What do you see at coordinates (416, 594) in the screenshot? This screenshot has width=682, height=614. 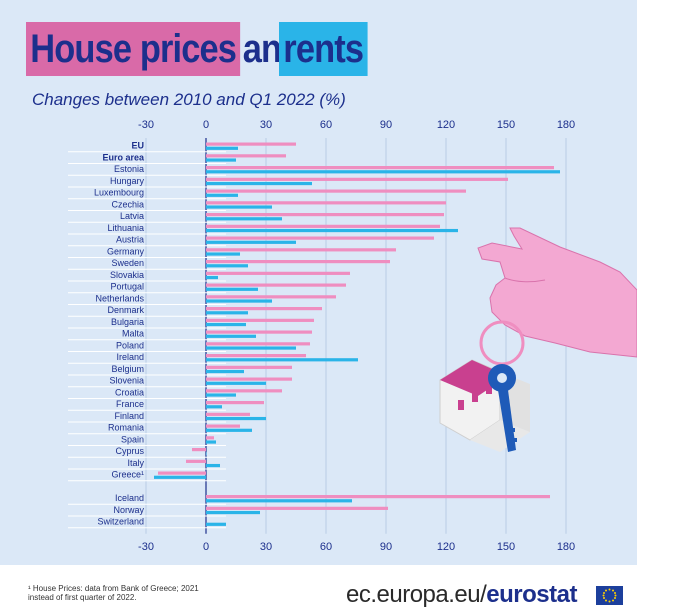 I see `brand-prefix: ec.europa.eu/` at bounding box center [416, 594].